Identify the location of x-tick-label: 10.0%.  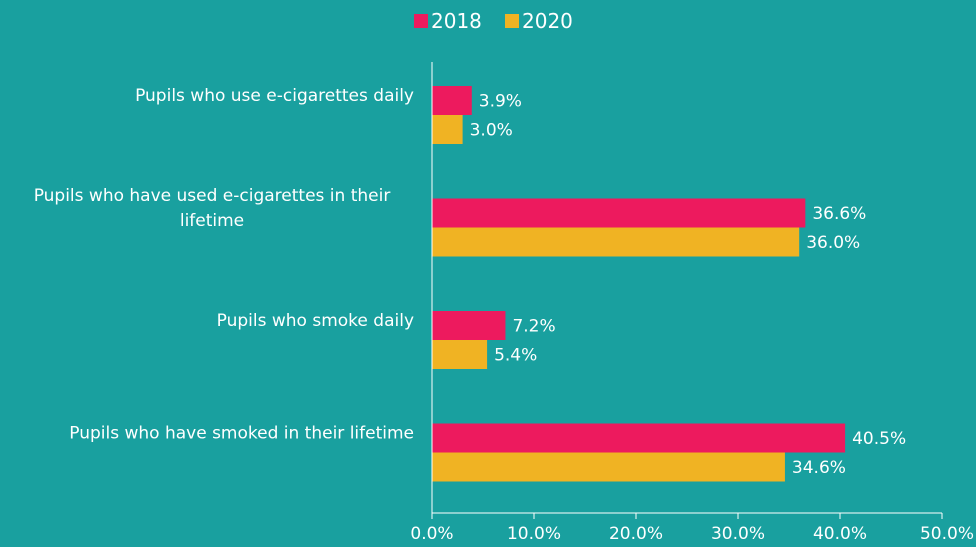
(534, 534).